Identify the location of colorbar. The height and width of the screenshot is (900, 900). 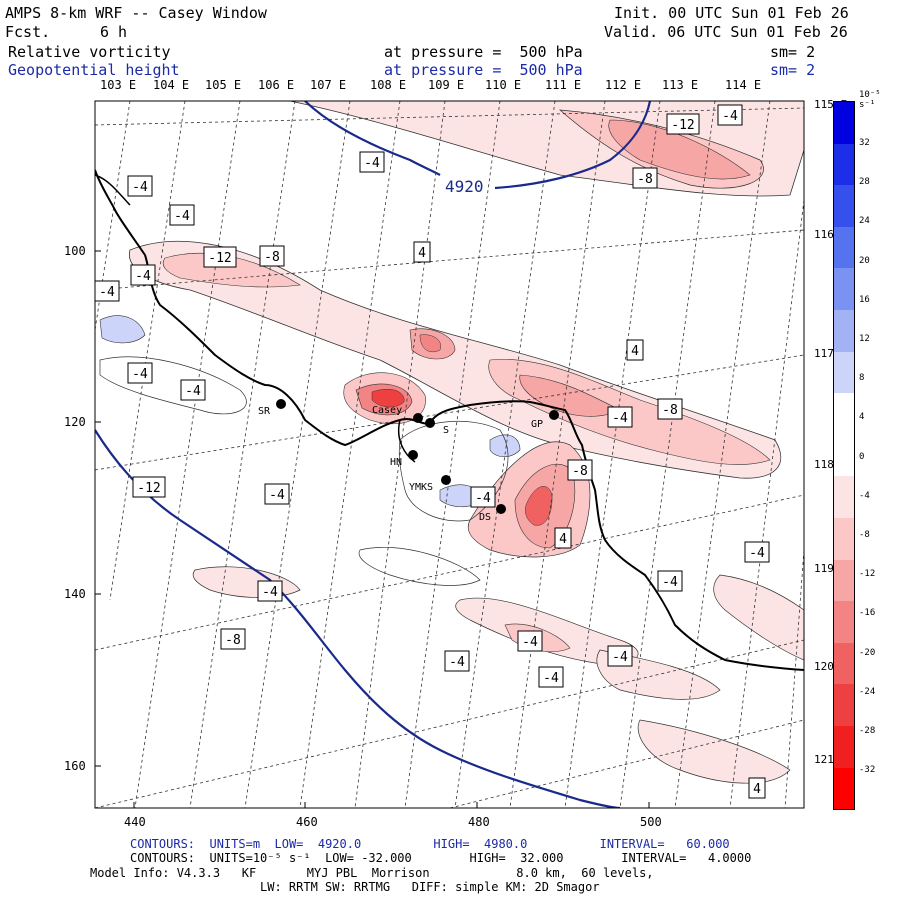
(844, 455).